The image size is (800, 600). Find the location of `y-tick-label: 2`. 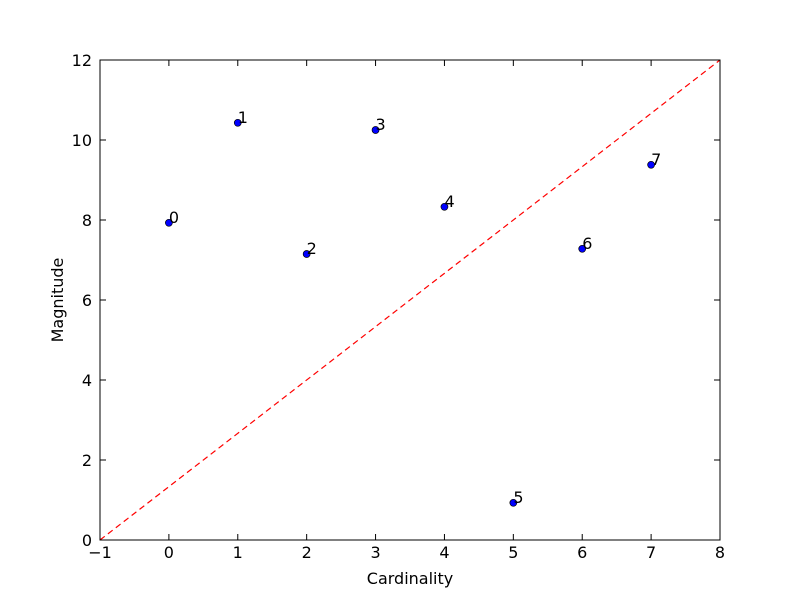

y-tick-label: 2 is located at coordinates (87, 460).